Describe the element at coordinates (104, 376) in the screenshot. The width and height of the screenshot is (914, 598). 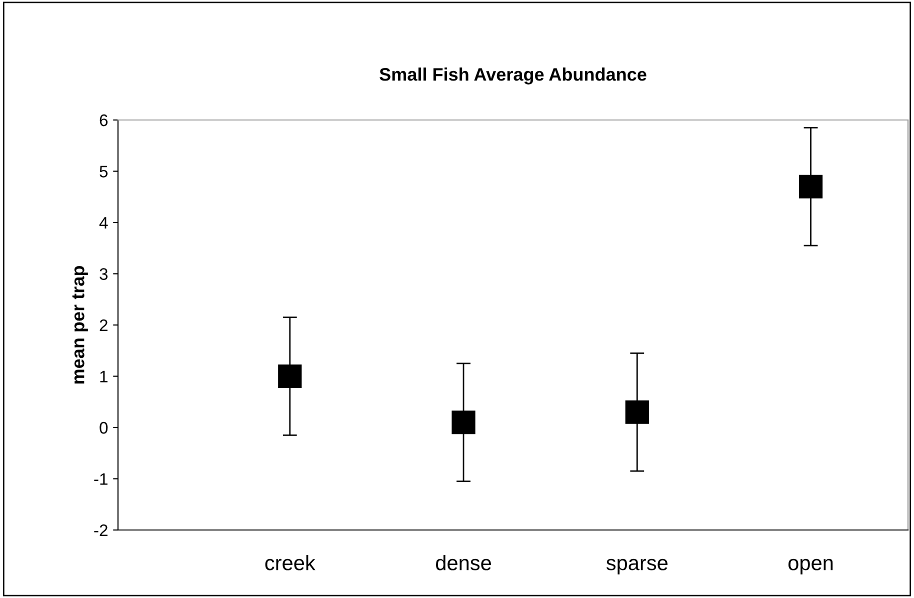
I see `y-tick-label: 1` at that location.